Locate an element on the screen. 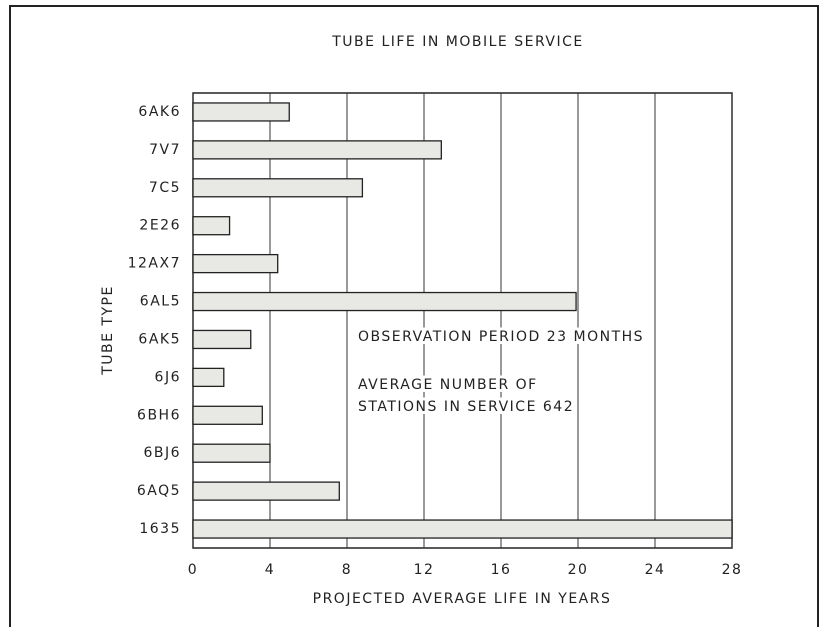  y-tick-label: 2E26 is located at coordinates (160, 226).